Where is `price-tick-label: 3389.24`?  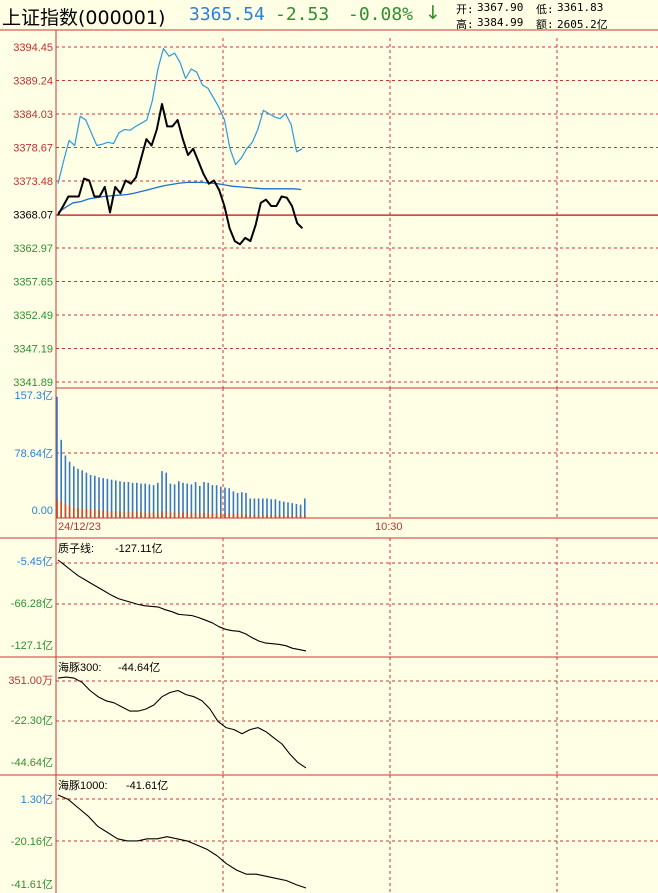 price-tick-label: 3389.24 is located at coordinates (33, 82).